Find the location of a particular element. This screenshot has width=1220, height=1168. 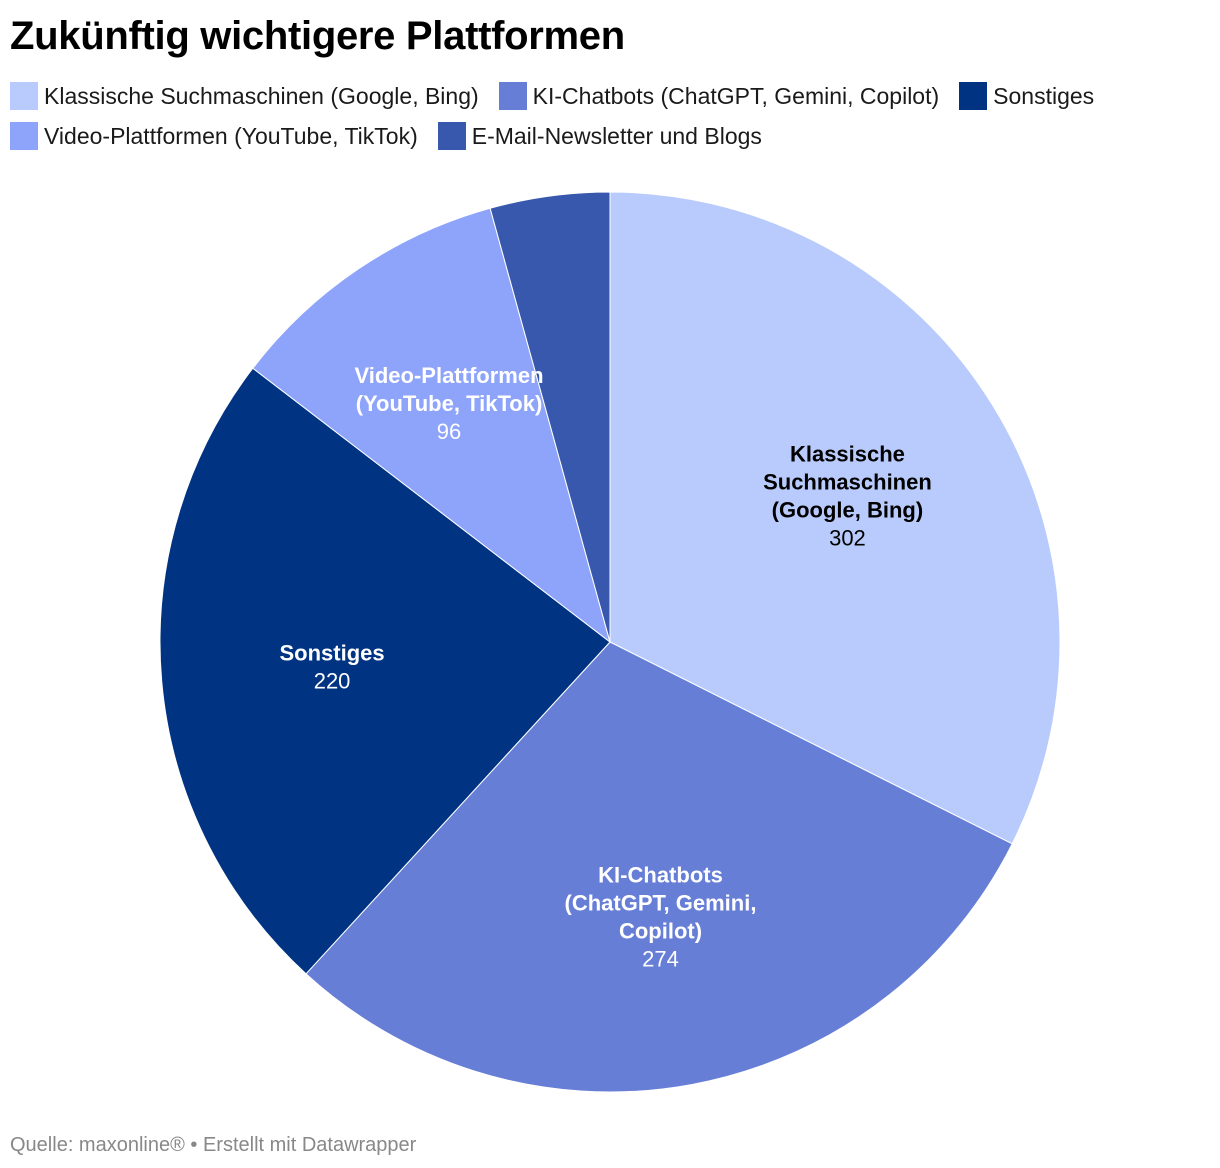

slice-value-label: 220 is located at coordinates (332, 680).